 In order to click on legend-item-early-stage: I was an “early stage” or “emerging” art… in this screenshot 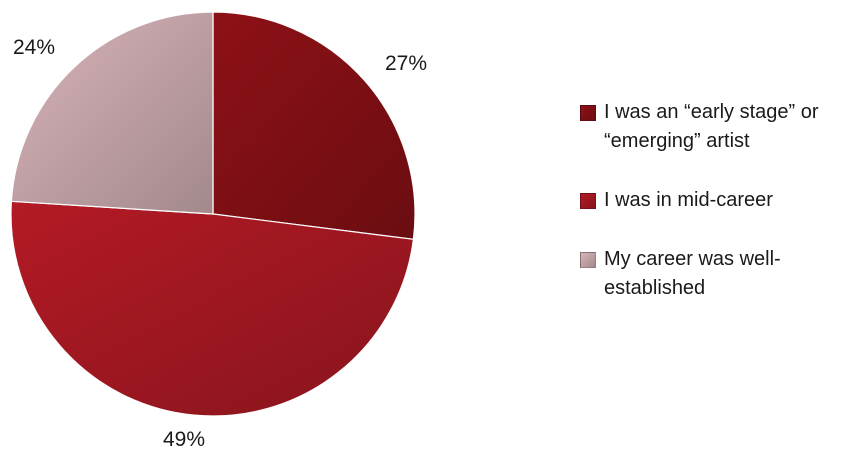, I will do `click(722, 127)`.